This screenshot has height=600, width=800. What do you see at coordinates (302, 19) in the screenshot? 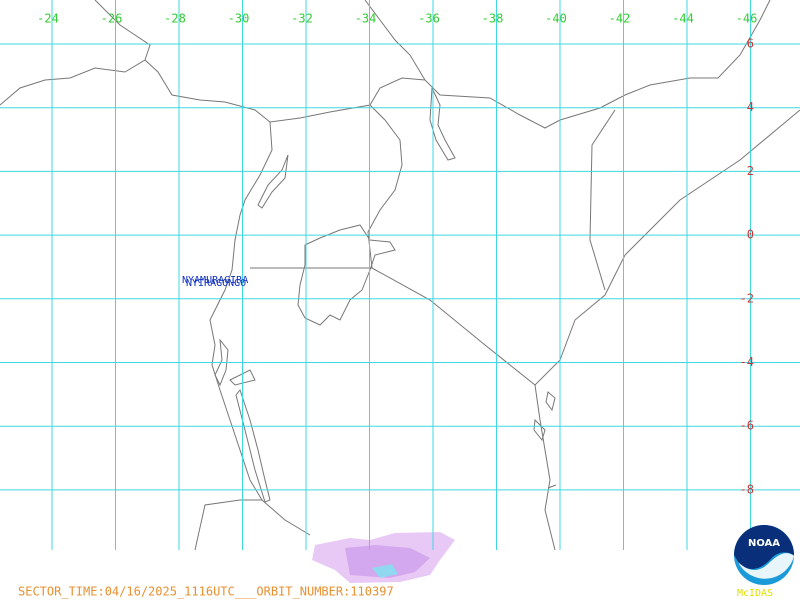
I see `lon-label: -32` at bounding box center [302, 19].